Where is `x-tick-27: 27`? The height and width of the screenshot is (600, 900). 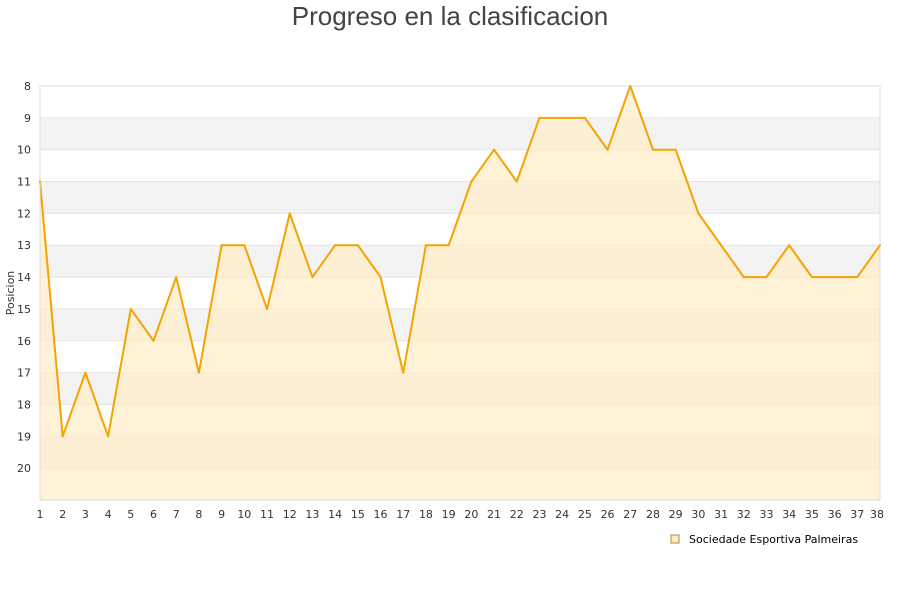 x-tick-27: 27 is located at coordinates (630, 514).